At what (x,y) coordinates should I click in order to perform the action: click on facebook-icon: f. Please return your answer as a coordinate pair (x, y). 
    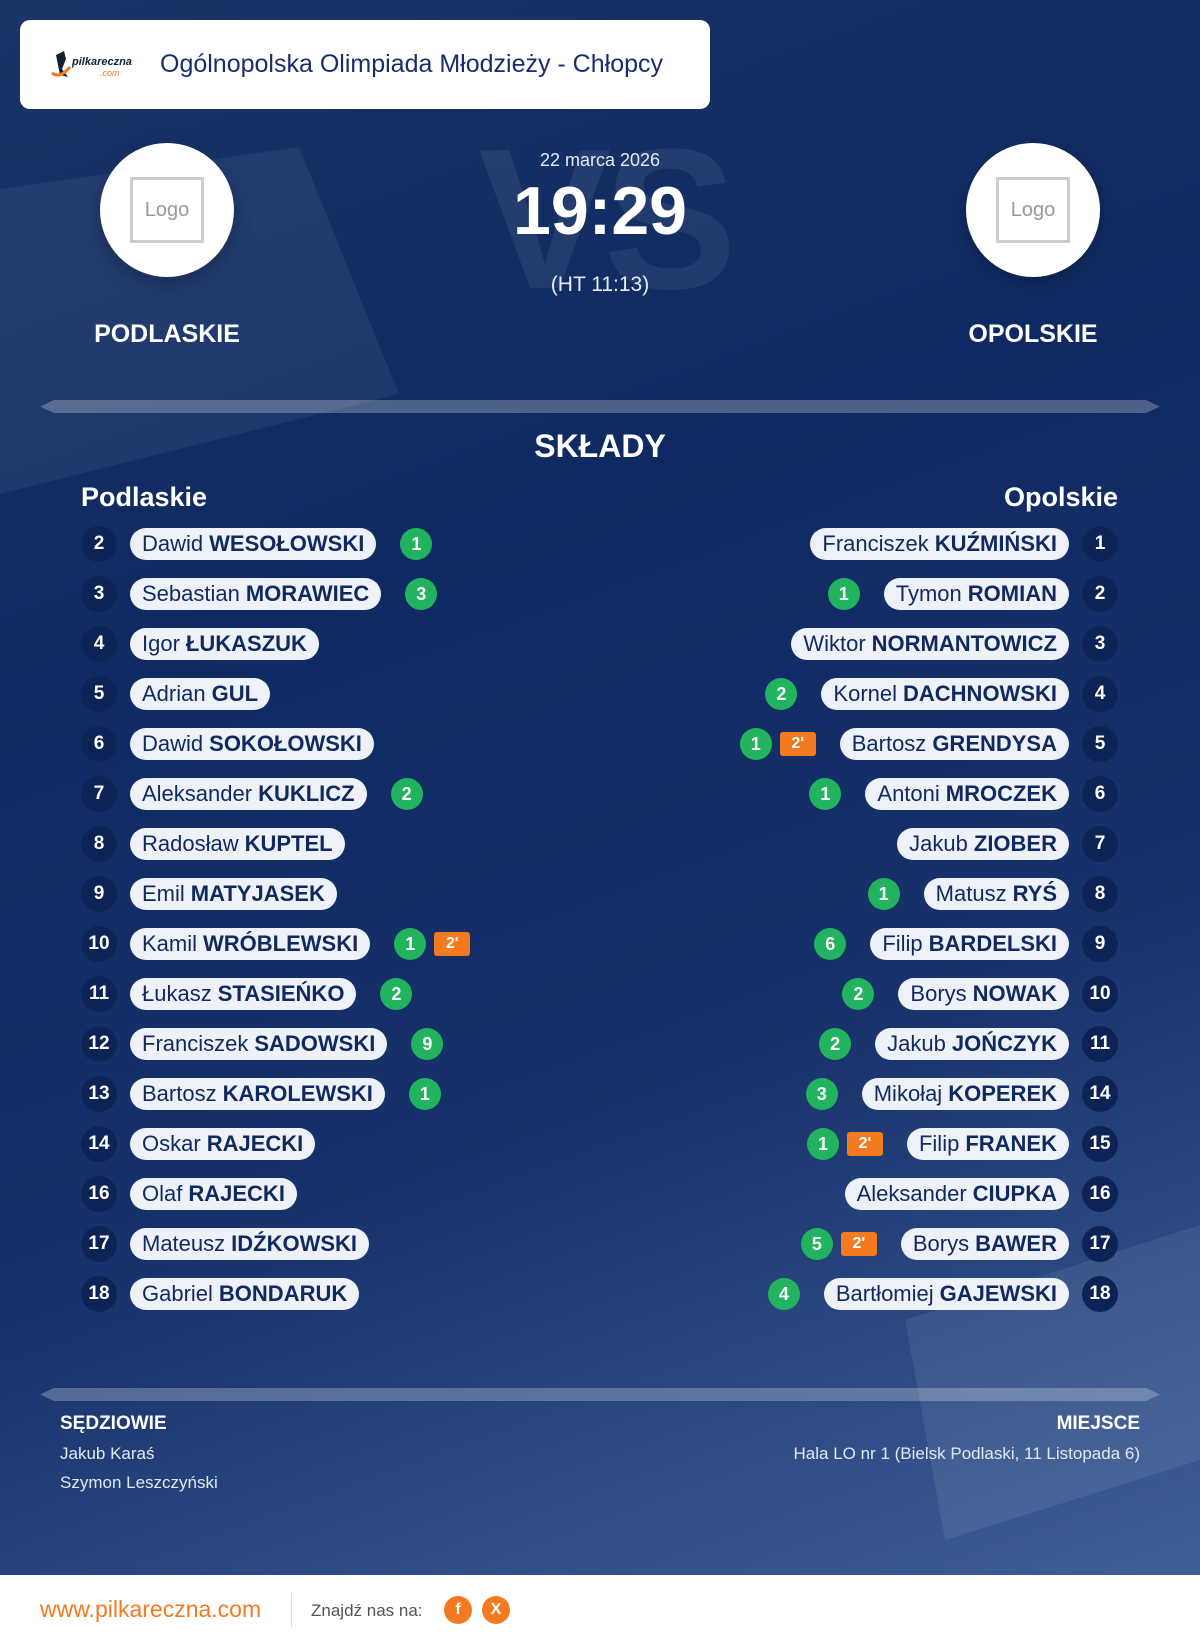
    Looking at the image, I should click on (458, 1610).